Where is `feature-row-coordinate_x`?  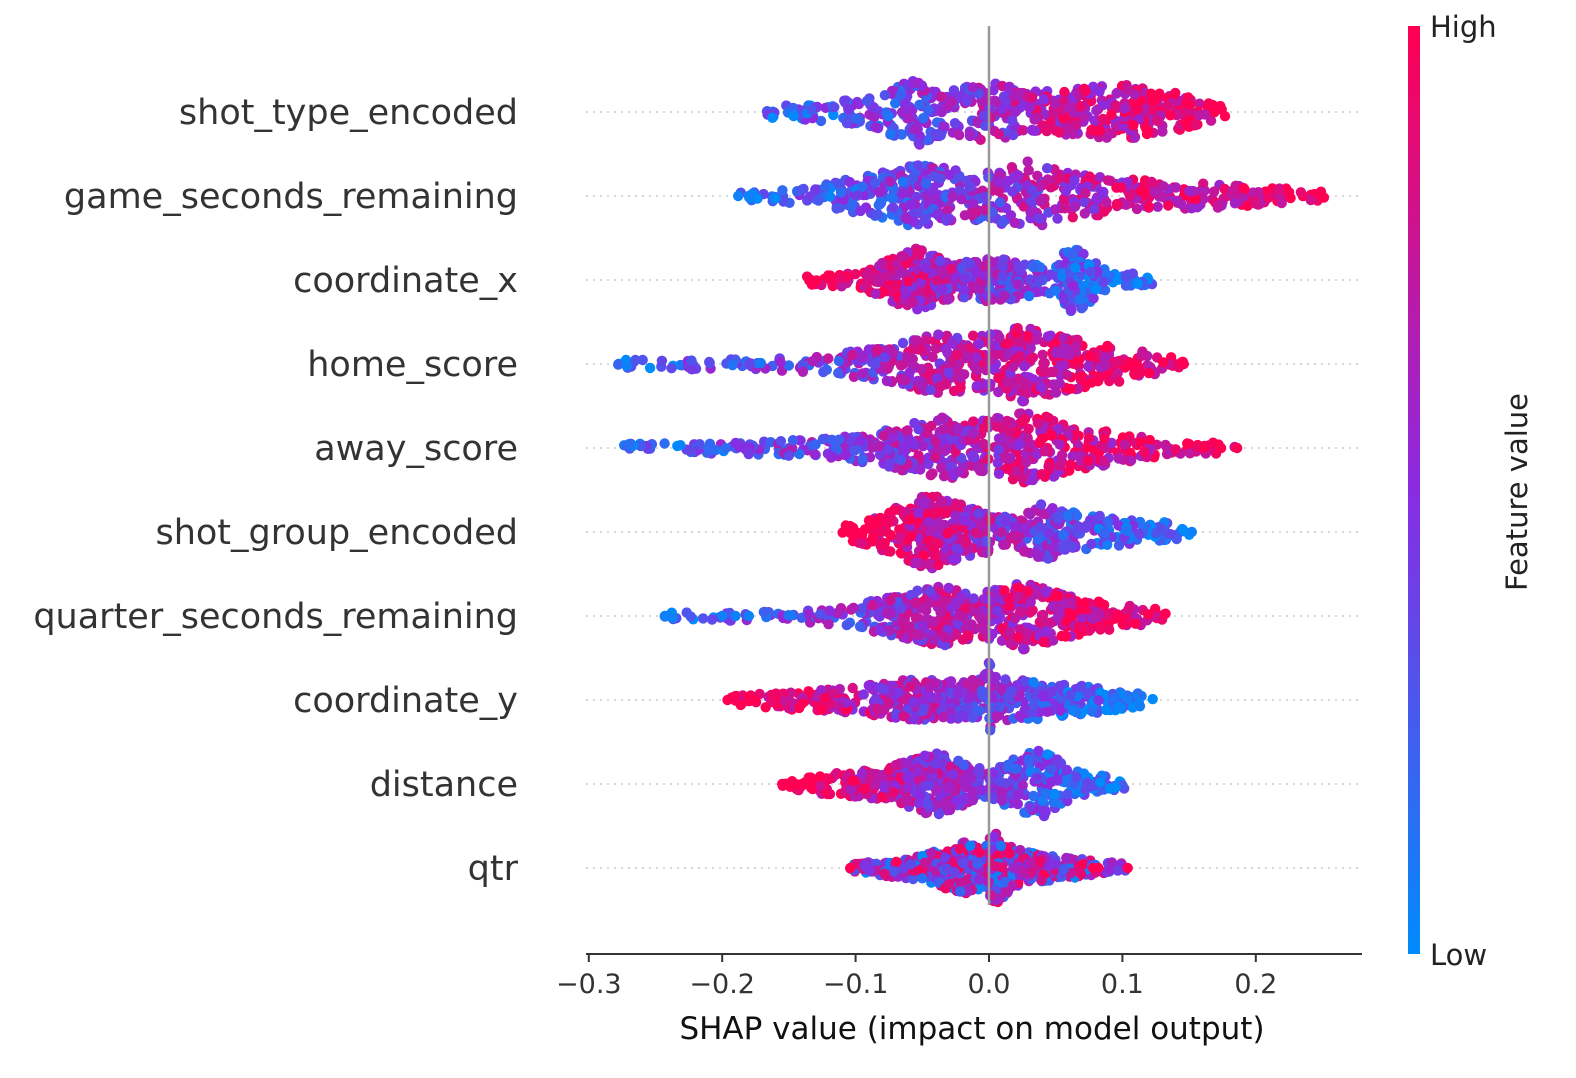 feature-row-coordinate_x is located at coordinates (979, 280).